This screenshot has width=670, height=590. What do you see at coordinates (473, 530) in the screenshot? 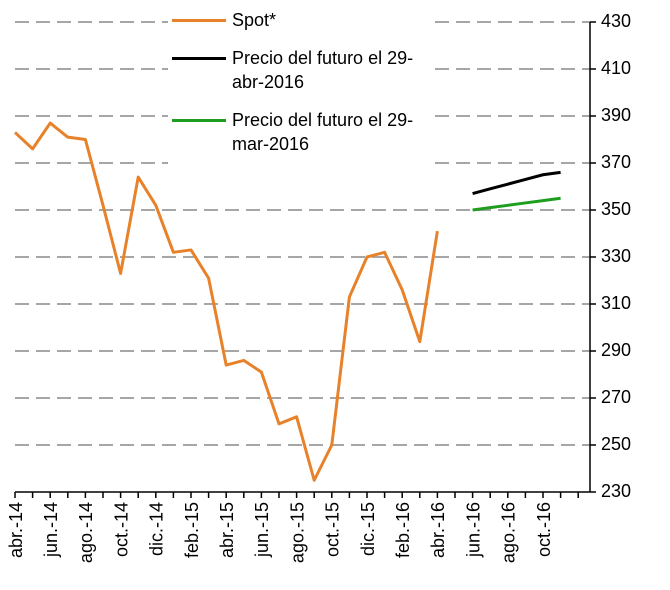
I see `x-tick-label: jun.-16` at bounding box center [473, 530].